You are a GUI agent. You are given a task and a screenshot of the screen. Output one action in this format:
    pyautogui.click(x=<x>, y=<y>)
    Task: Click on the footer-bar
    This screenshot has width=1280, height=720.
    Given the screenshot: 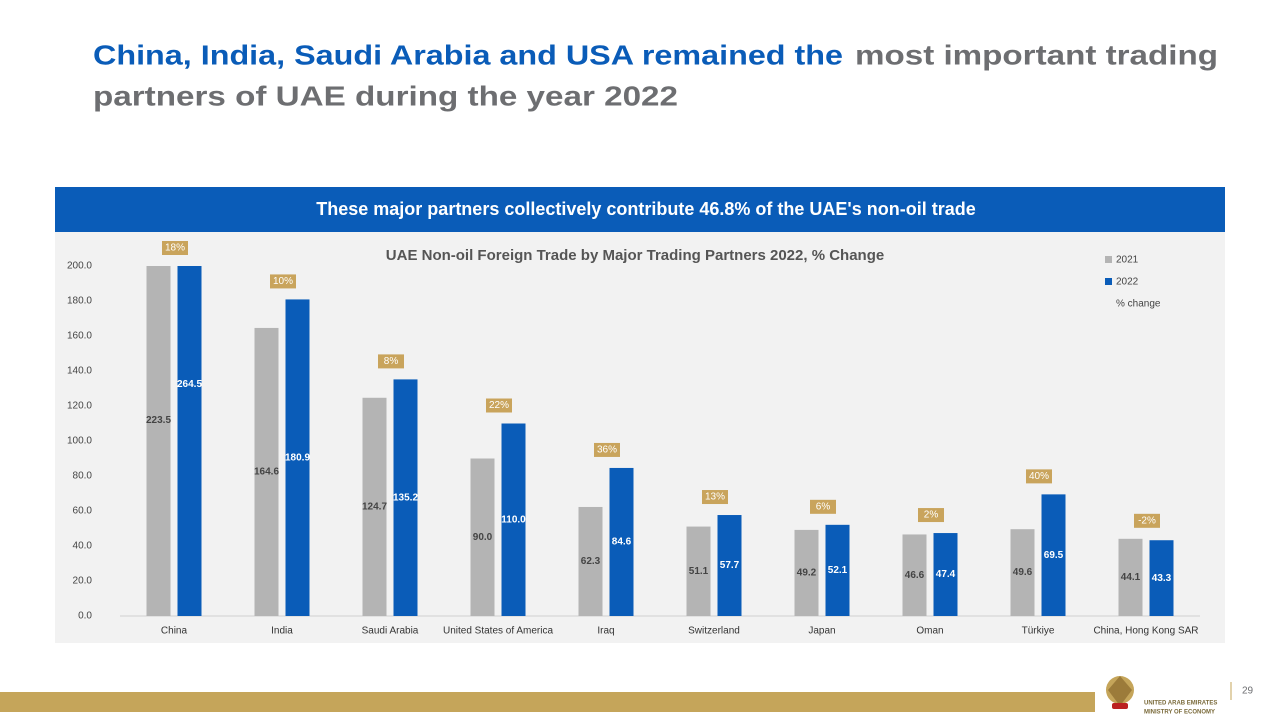 What is the action you would take?
    pyautogui.click(x=547, y=702)
    